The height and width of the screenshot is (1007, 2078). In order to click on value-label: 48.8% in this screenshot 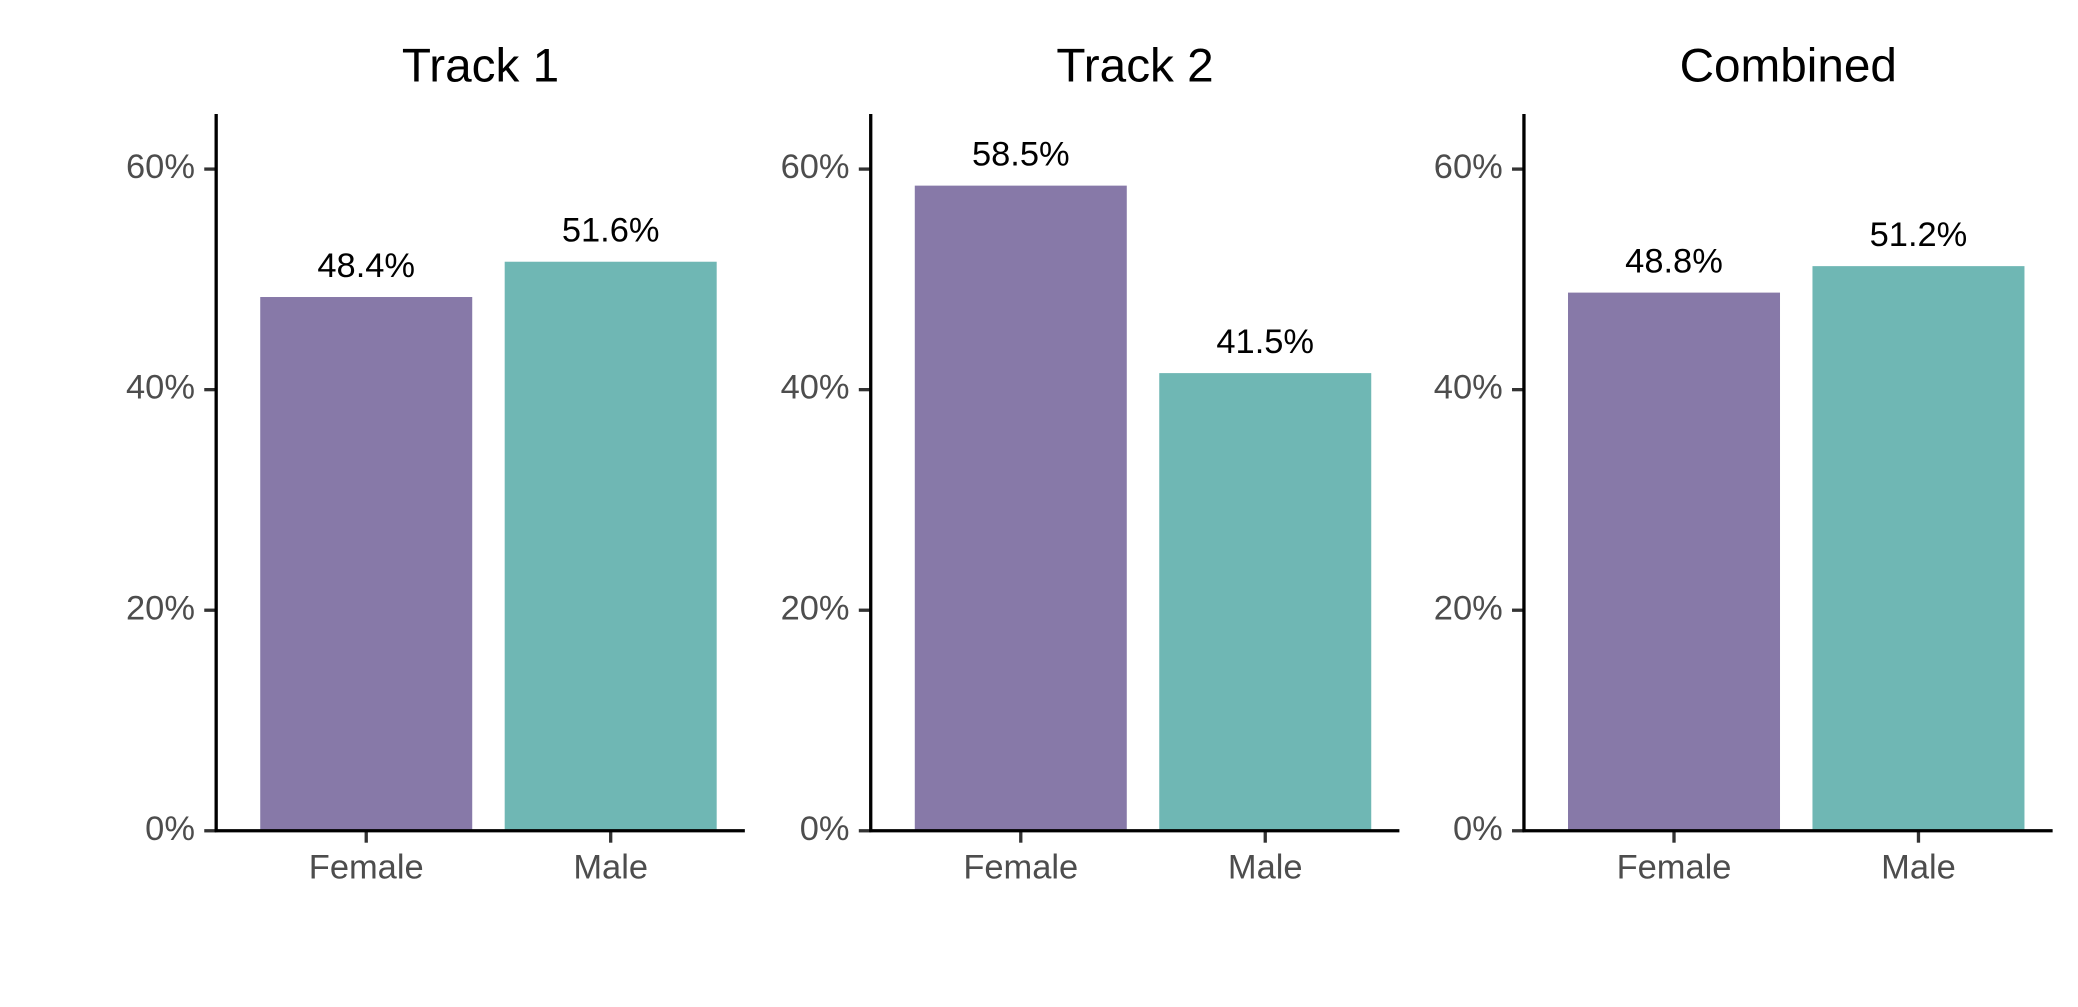, I will do `click(1674, 262)`.